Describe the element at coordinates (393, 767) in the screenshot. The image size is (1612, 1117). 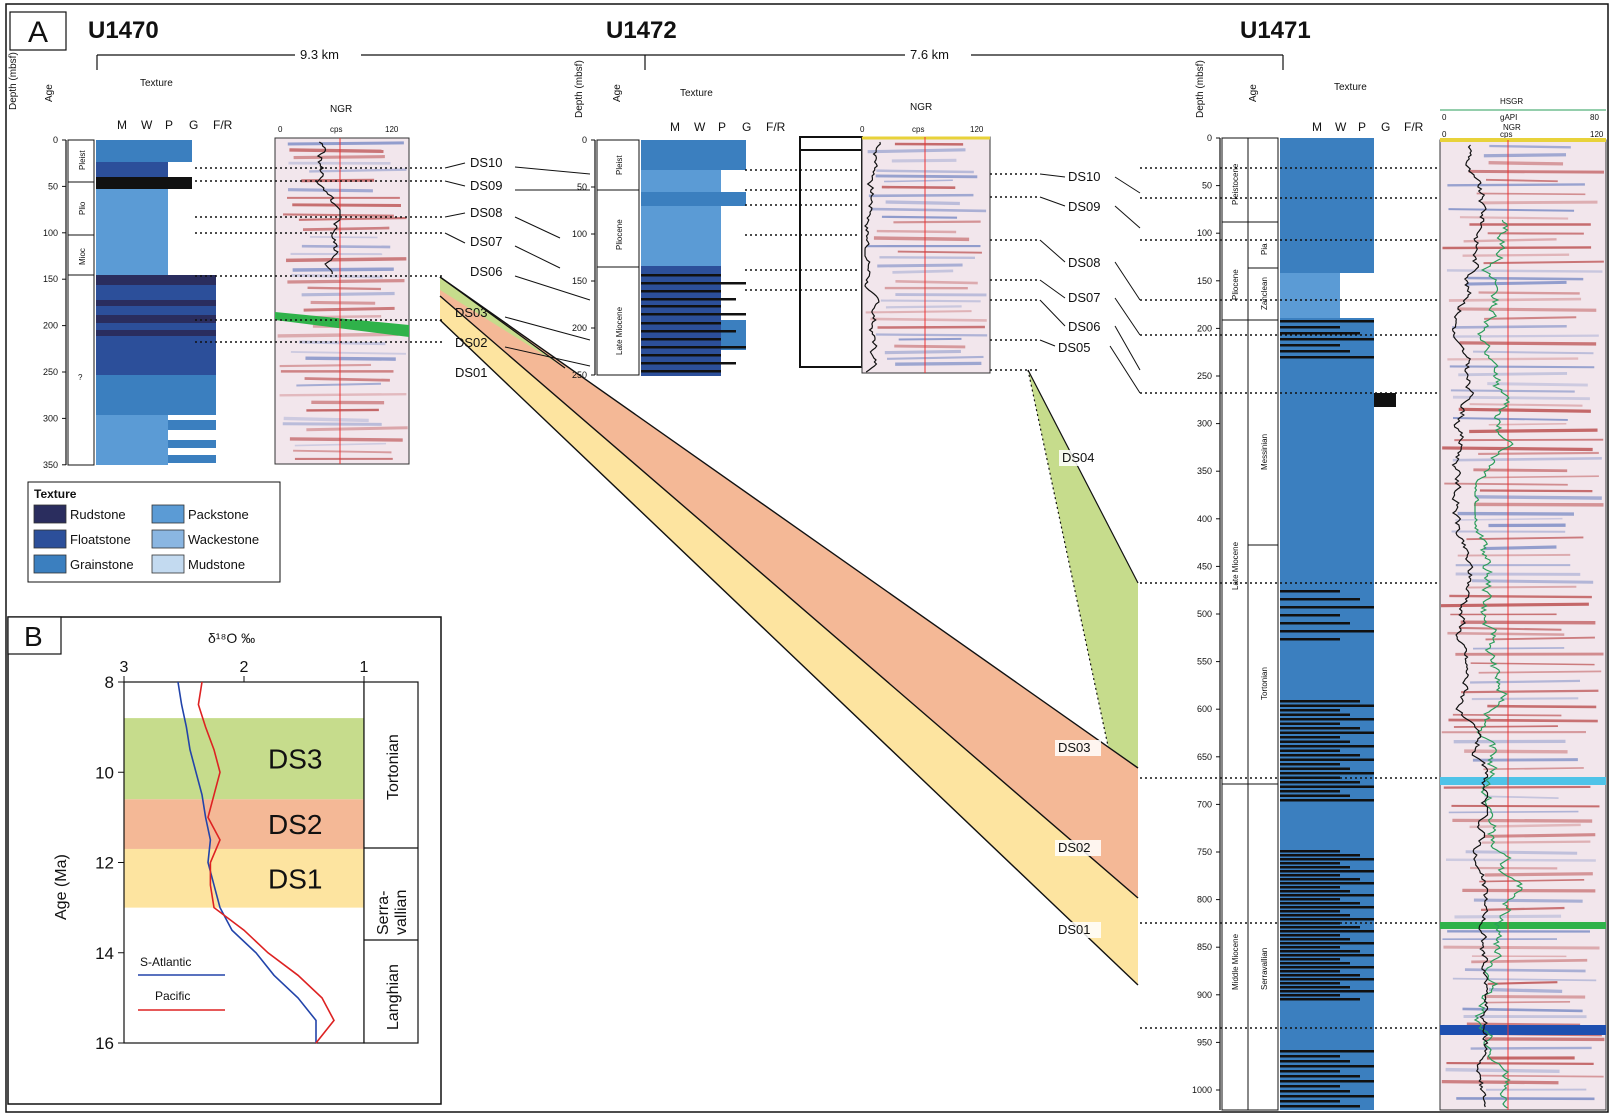
I see `stage-tortonian: Tortonian` at that location.